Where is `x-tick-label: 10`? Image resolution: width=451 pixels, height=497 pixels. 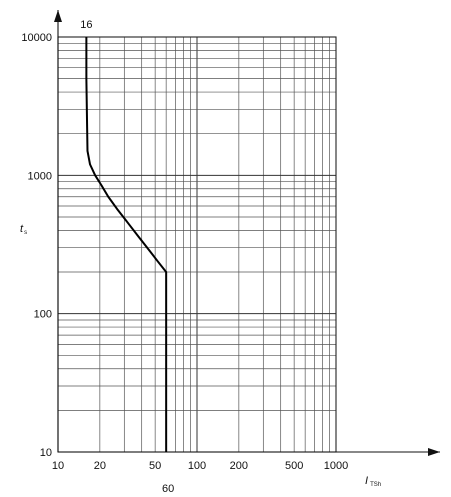 x-tick-label: 10 is located at coordinates (58, 466).